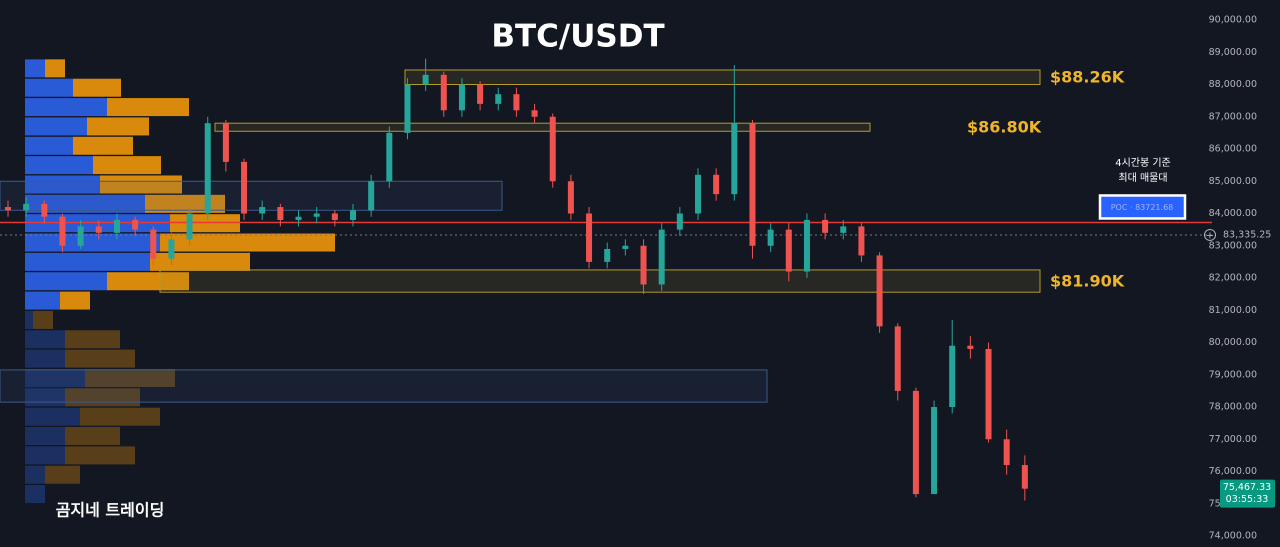 Image resolution: width=1280 pixels, height=547 pixels. What do you see at coordinates (1233, 439) in the screenshot?
I see `y-tick-label: 77,000.00` at bounding box center [1233, 439].